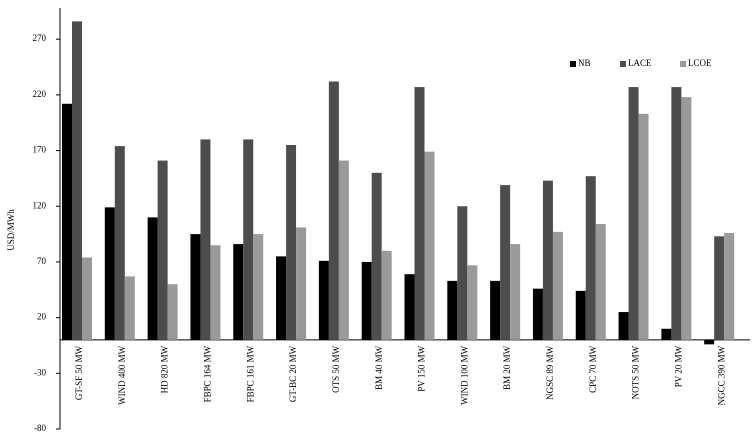 The height and width of the screenshot is (437, 756). What do you see at coordinates (40, 372) in the screenshot?
I see `y-tick-label: -30` at bounding box center [40, 372].